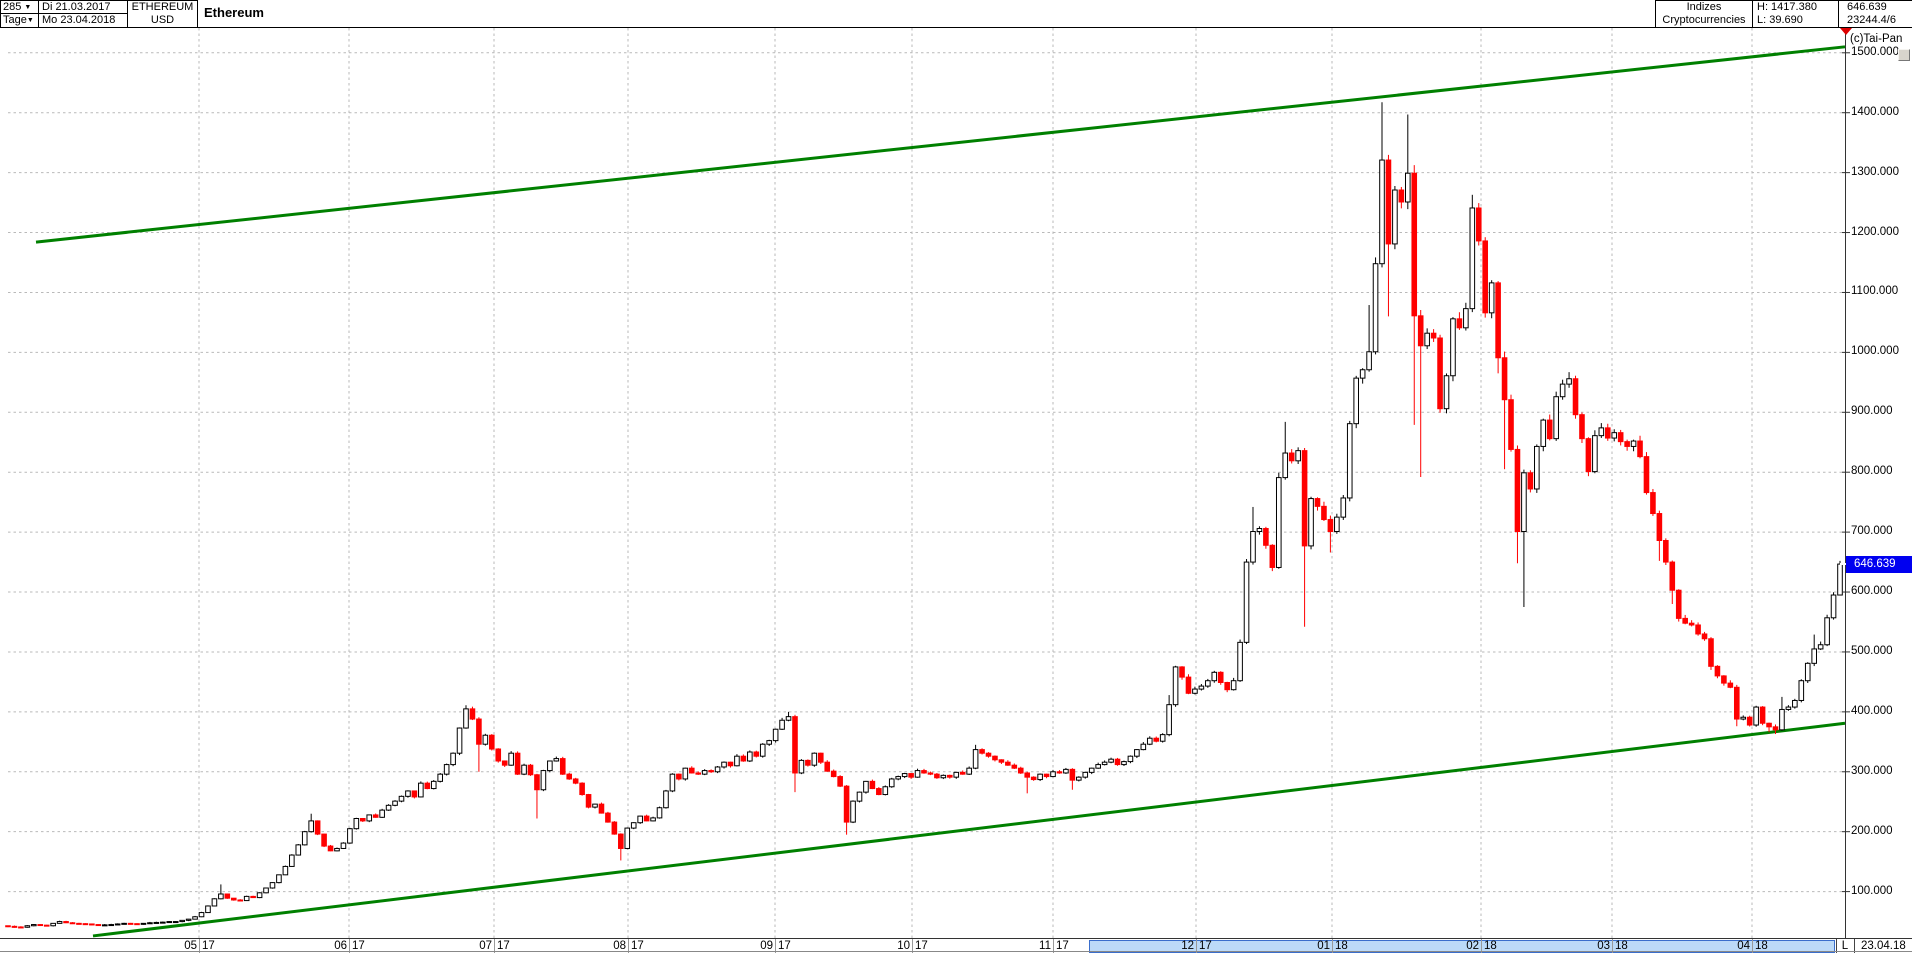 The height and width of the screenshot is (953, 1912). What do you see at coordinates (1323, 946) in the screenshot?
I see `x-axis-month-label: 01` at bounding box center [1323, 946].